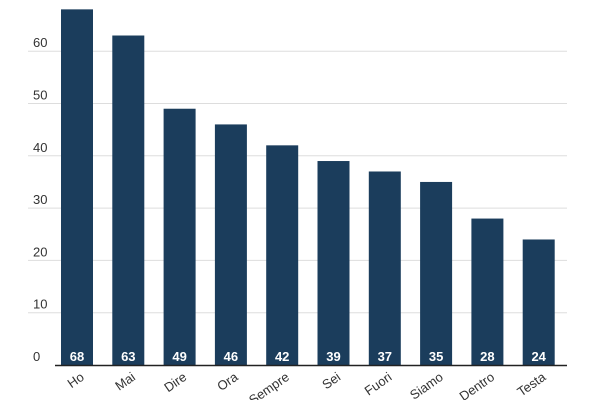 This screenshot has width=600, height=400. I want to click on bar-testa, so click(538, 302).